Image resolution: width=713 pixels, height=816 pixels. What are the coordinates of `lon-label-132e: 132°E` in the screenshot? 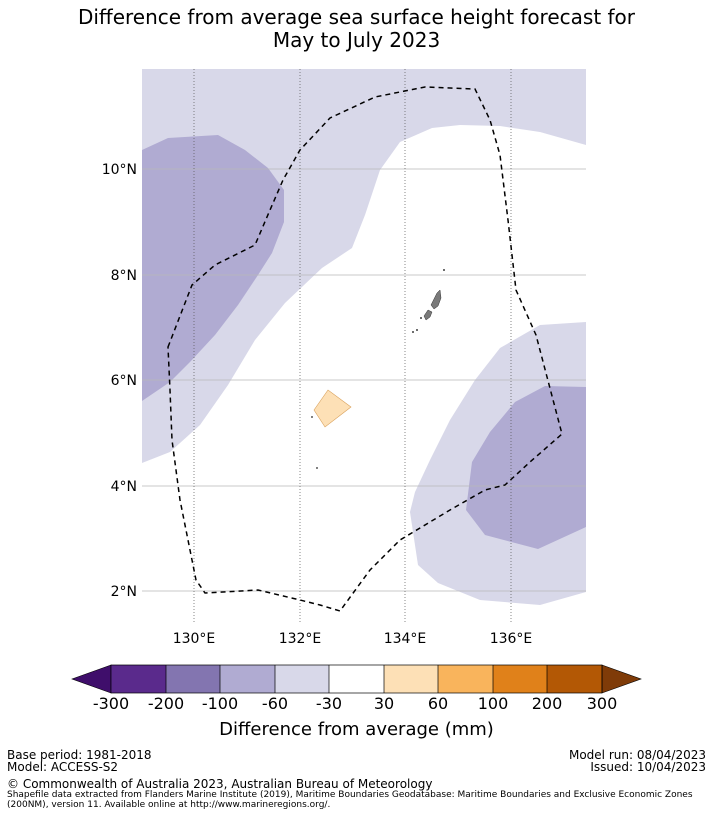 It's located at (300, 639).